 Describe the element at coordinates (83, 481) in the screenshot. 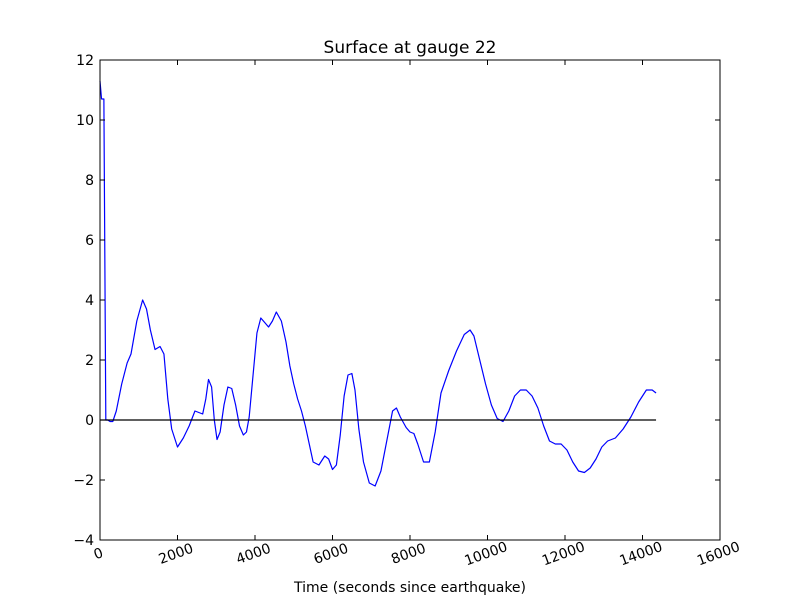

I see `y-tick-label: −2` at that location.